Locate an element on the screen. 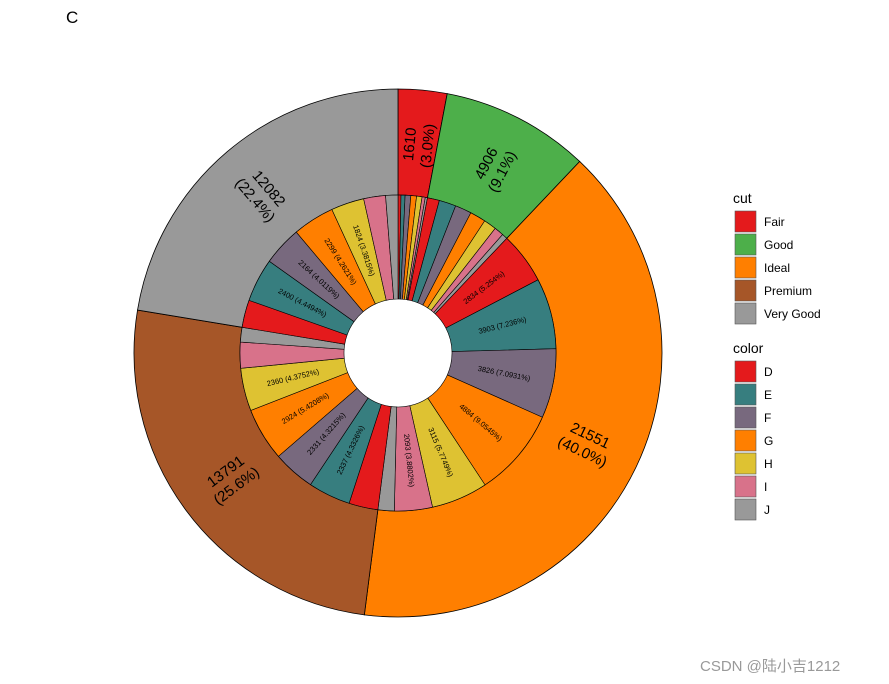 This screenshot has height=684, width=889. legend-item-very-good: Very Good is located at coordinates (777, 313).